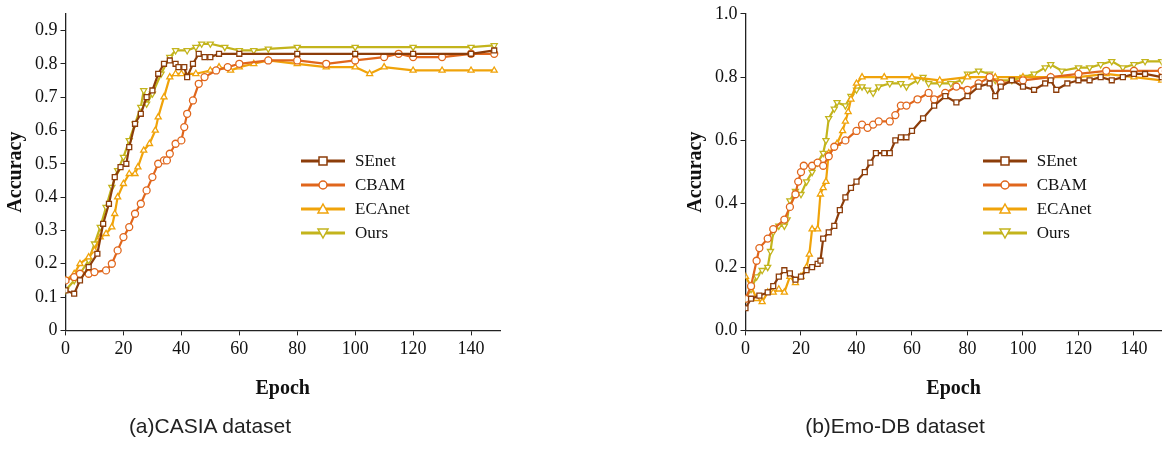 This screenshot has width=1167, height=450. I want to click on y-tick-label: 0.1, so click(46, 295).